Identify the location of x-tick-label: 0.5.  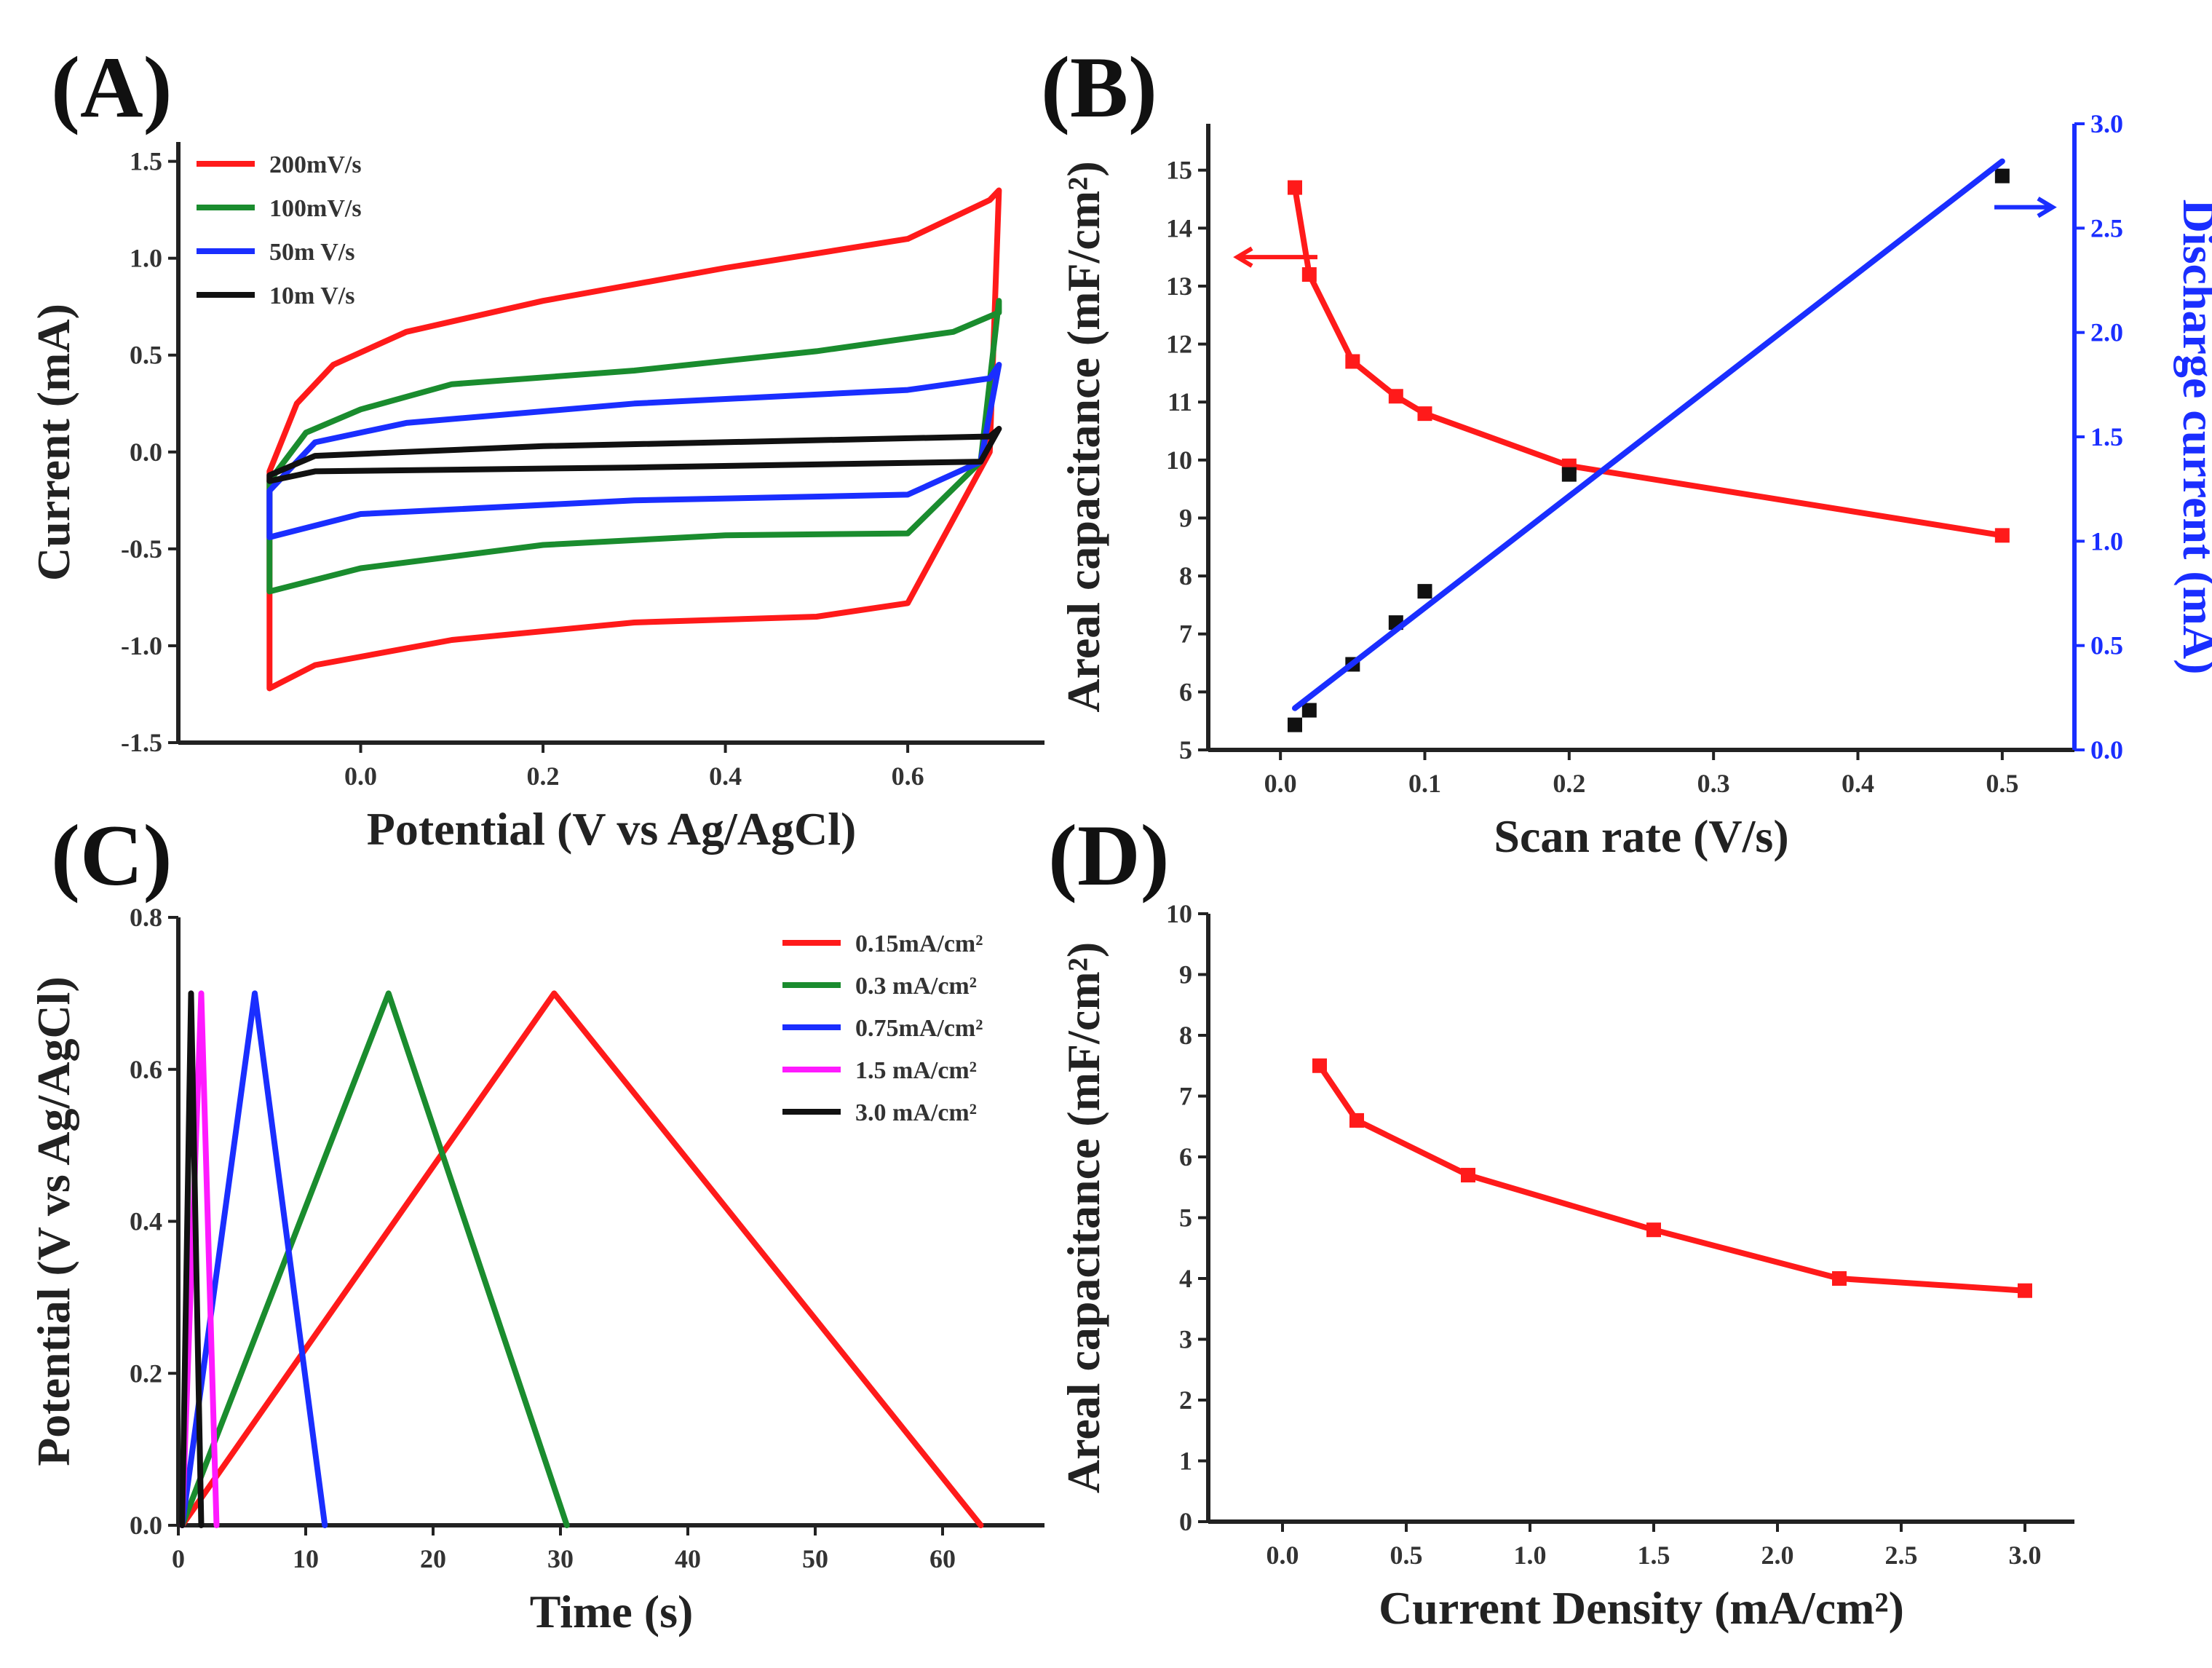
(2002, 783).